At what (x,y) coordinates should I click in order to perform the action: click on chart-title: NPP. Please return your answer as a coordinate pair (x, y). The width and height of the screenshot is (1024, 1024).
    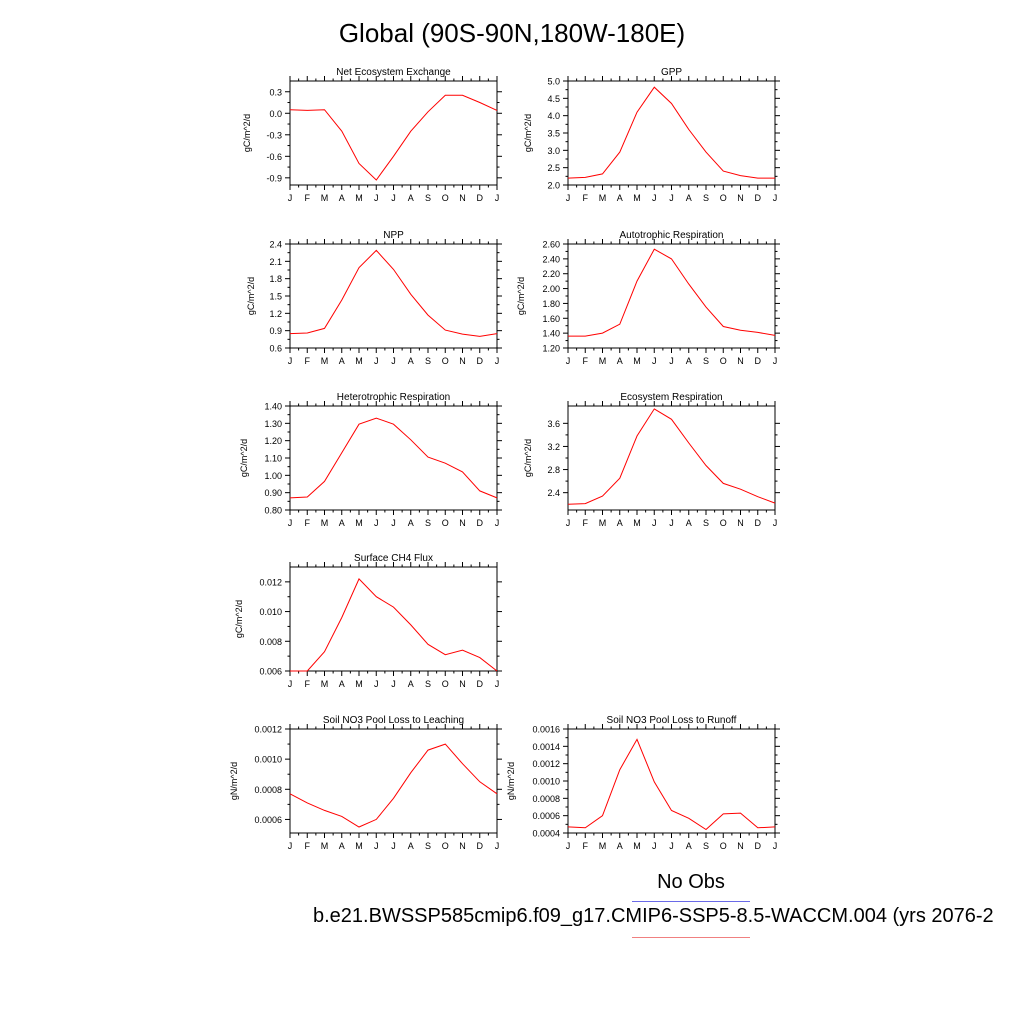
    Looking at the image, I should click on (393, 235).